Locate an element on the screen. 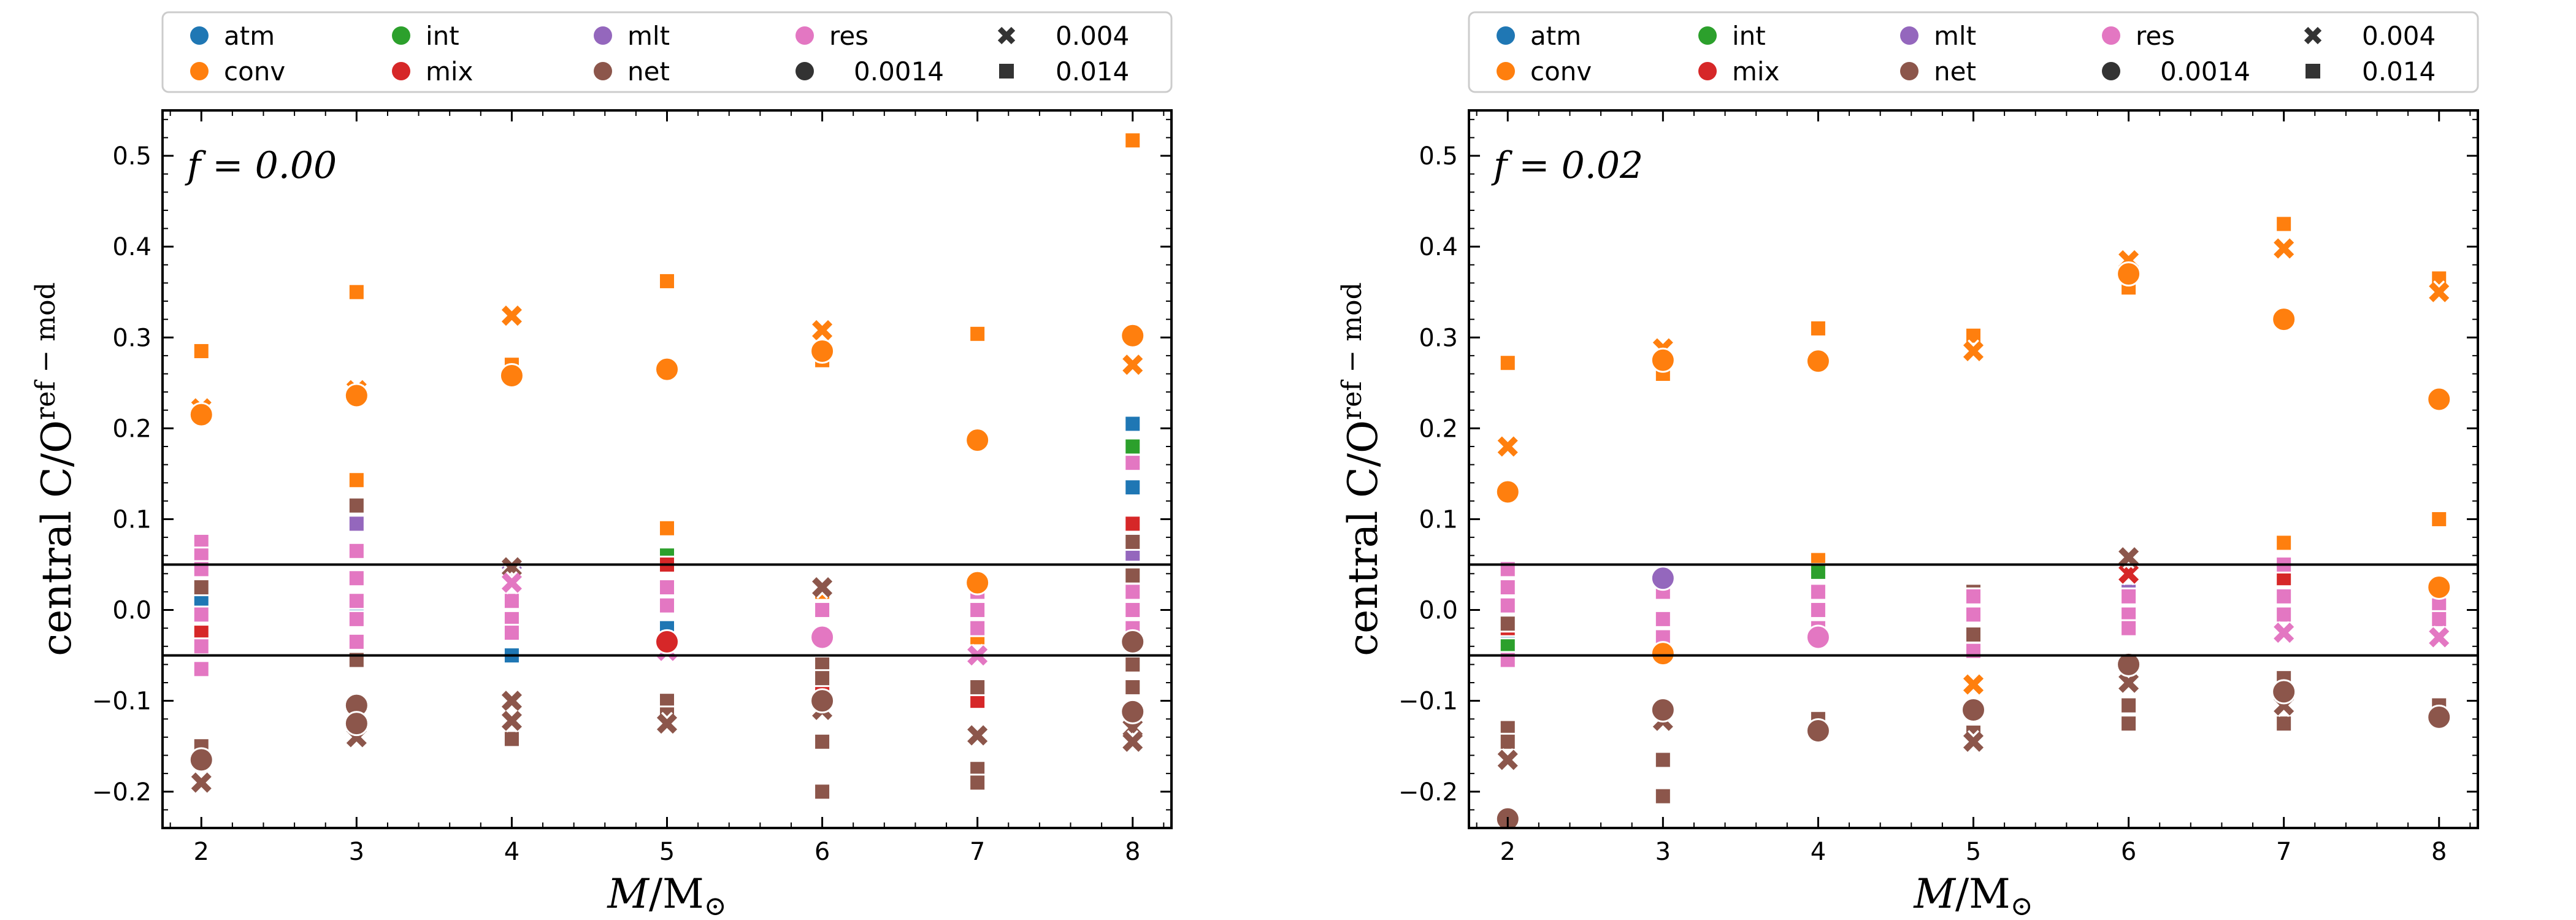  x-tick-label: 3 is located at coordinates (1663, 852).